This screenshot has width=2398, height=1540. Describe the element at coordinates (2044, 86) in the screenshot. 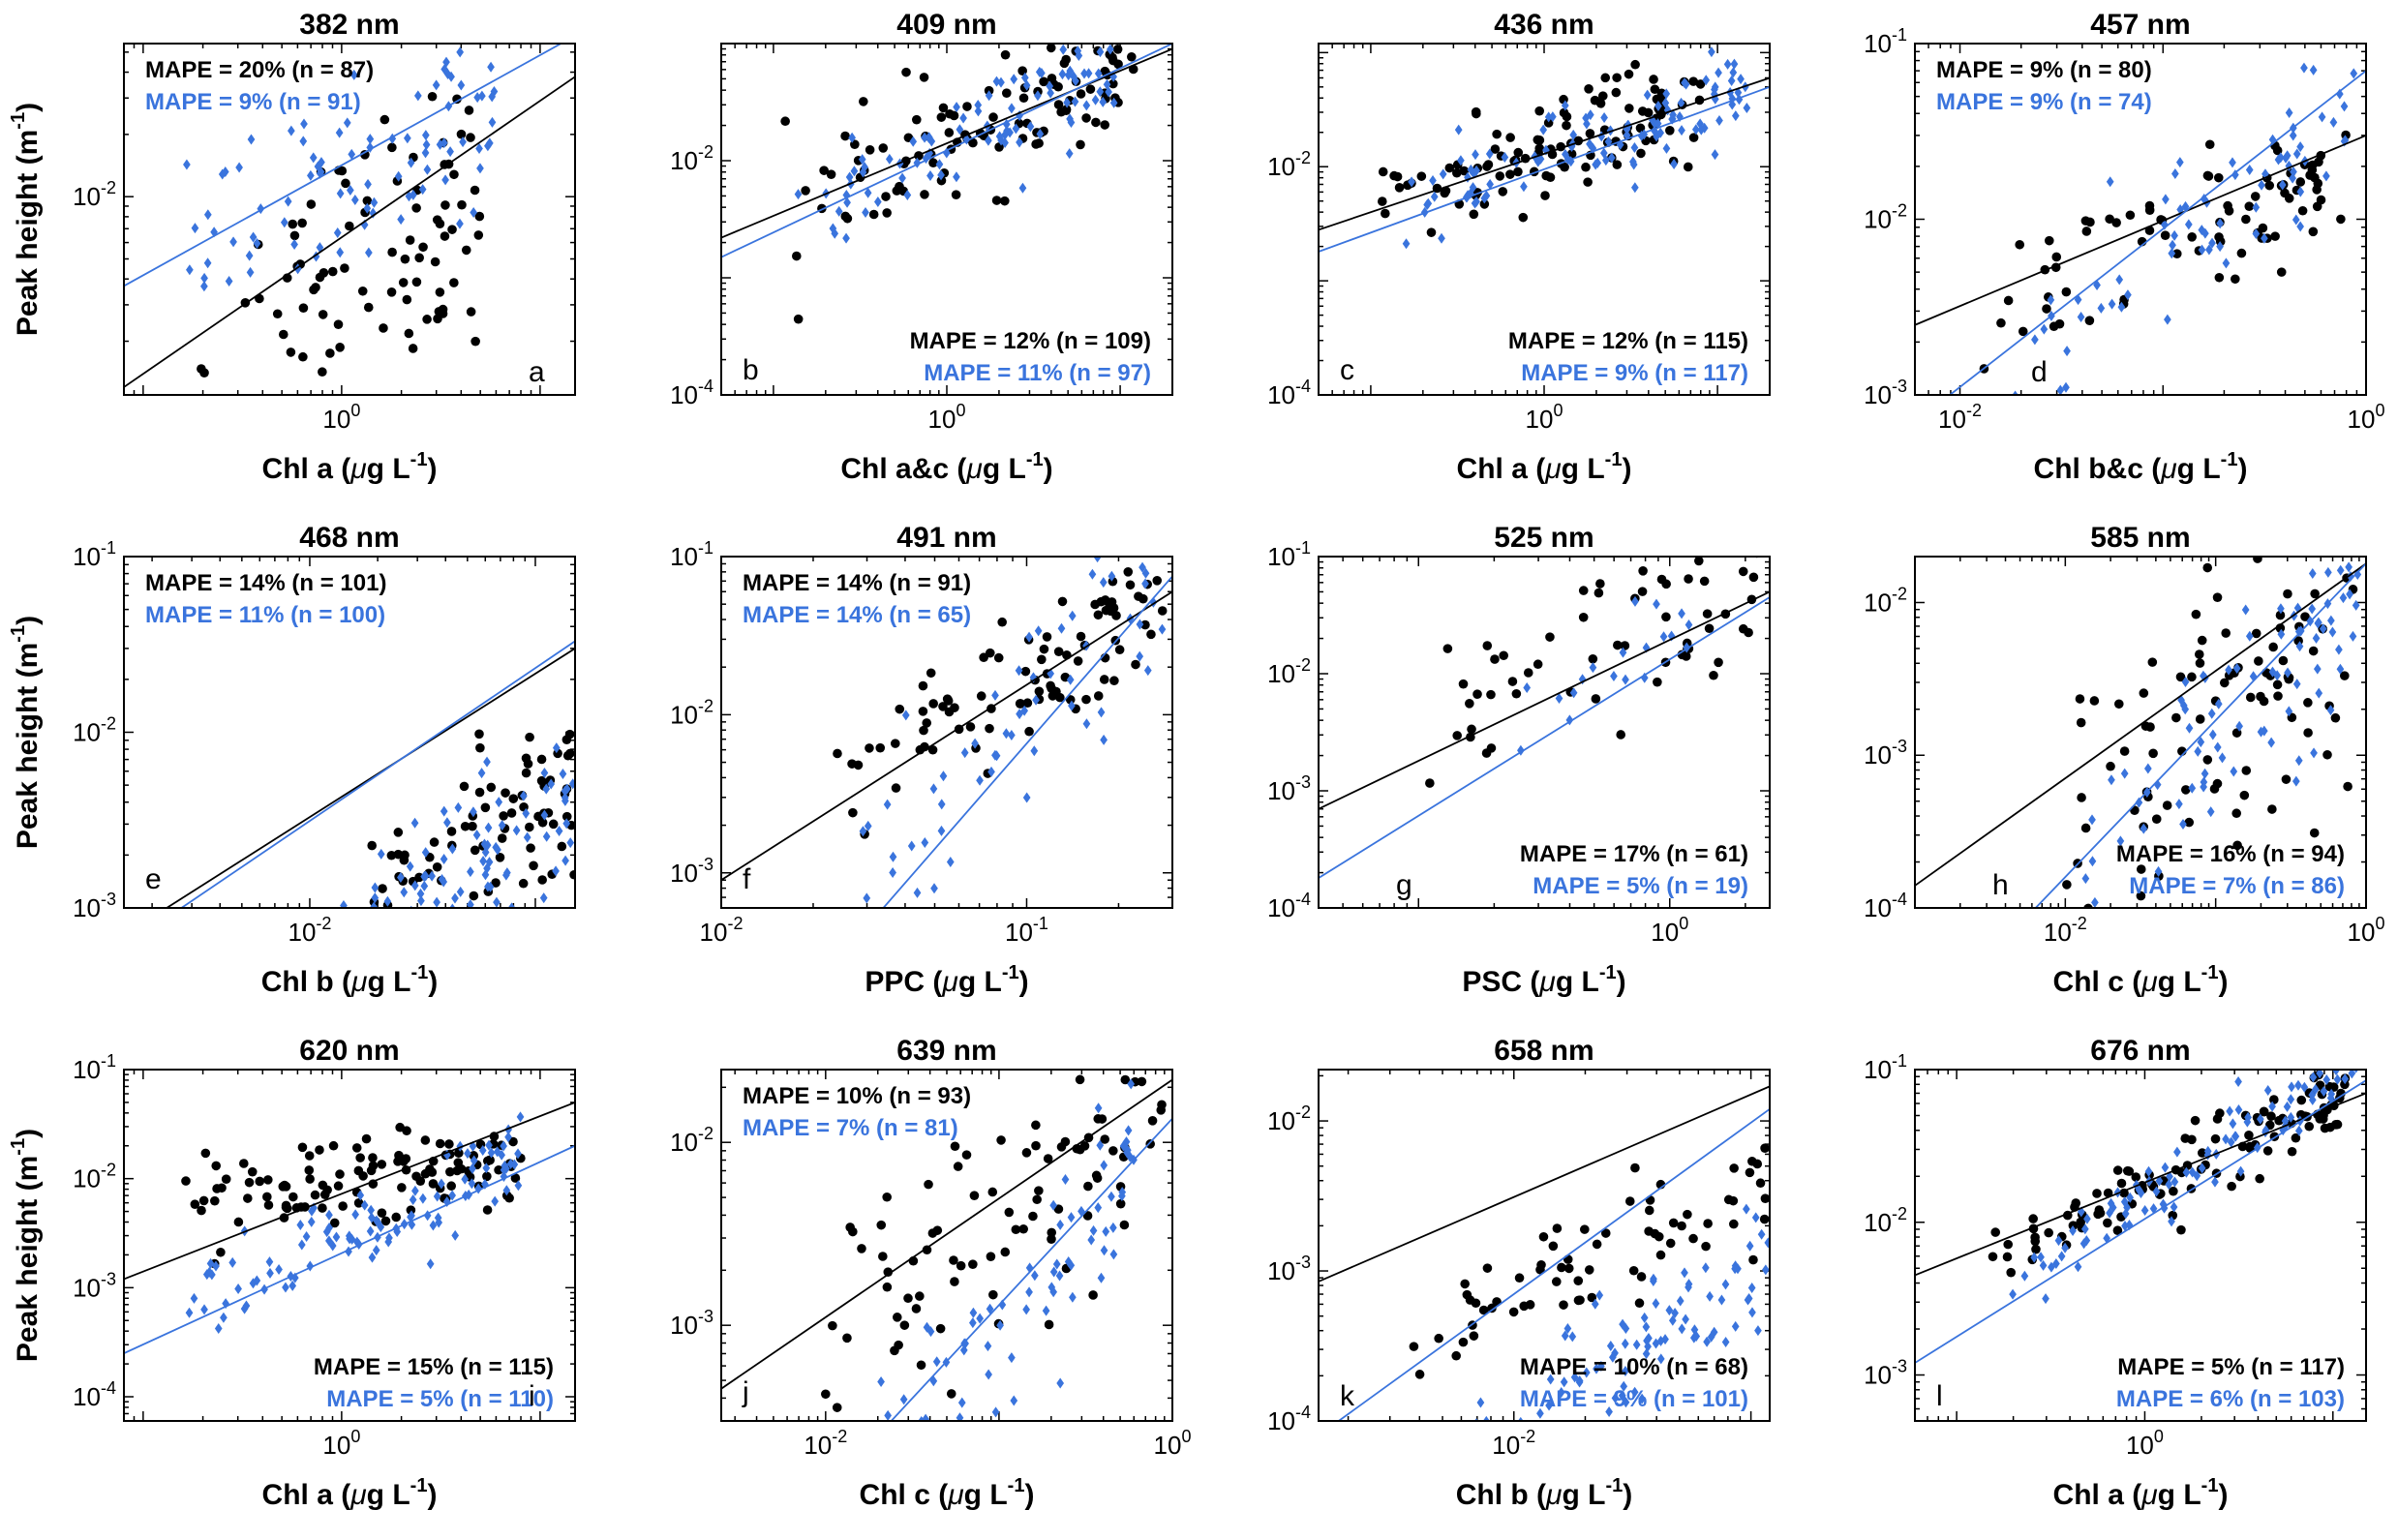

I see `mape-annotations: MAPE = 9% (n = 80)MAPE = 9% (n = 74)` at that location.